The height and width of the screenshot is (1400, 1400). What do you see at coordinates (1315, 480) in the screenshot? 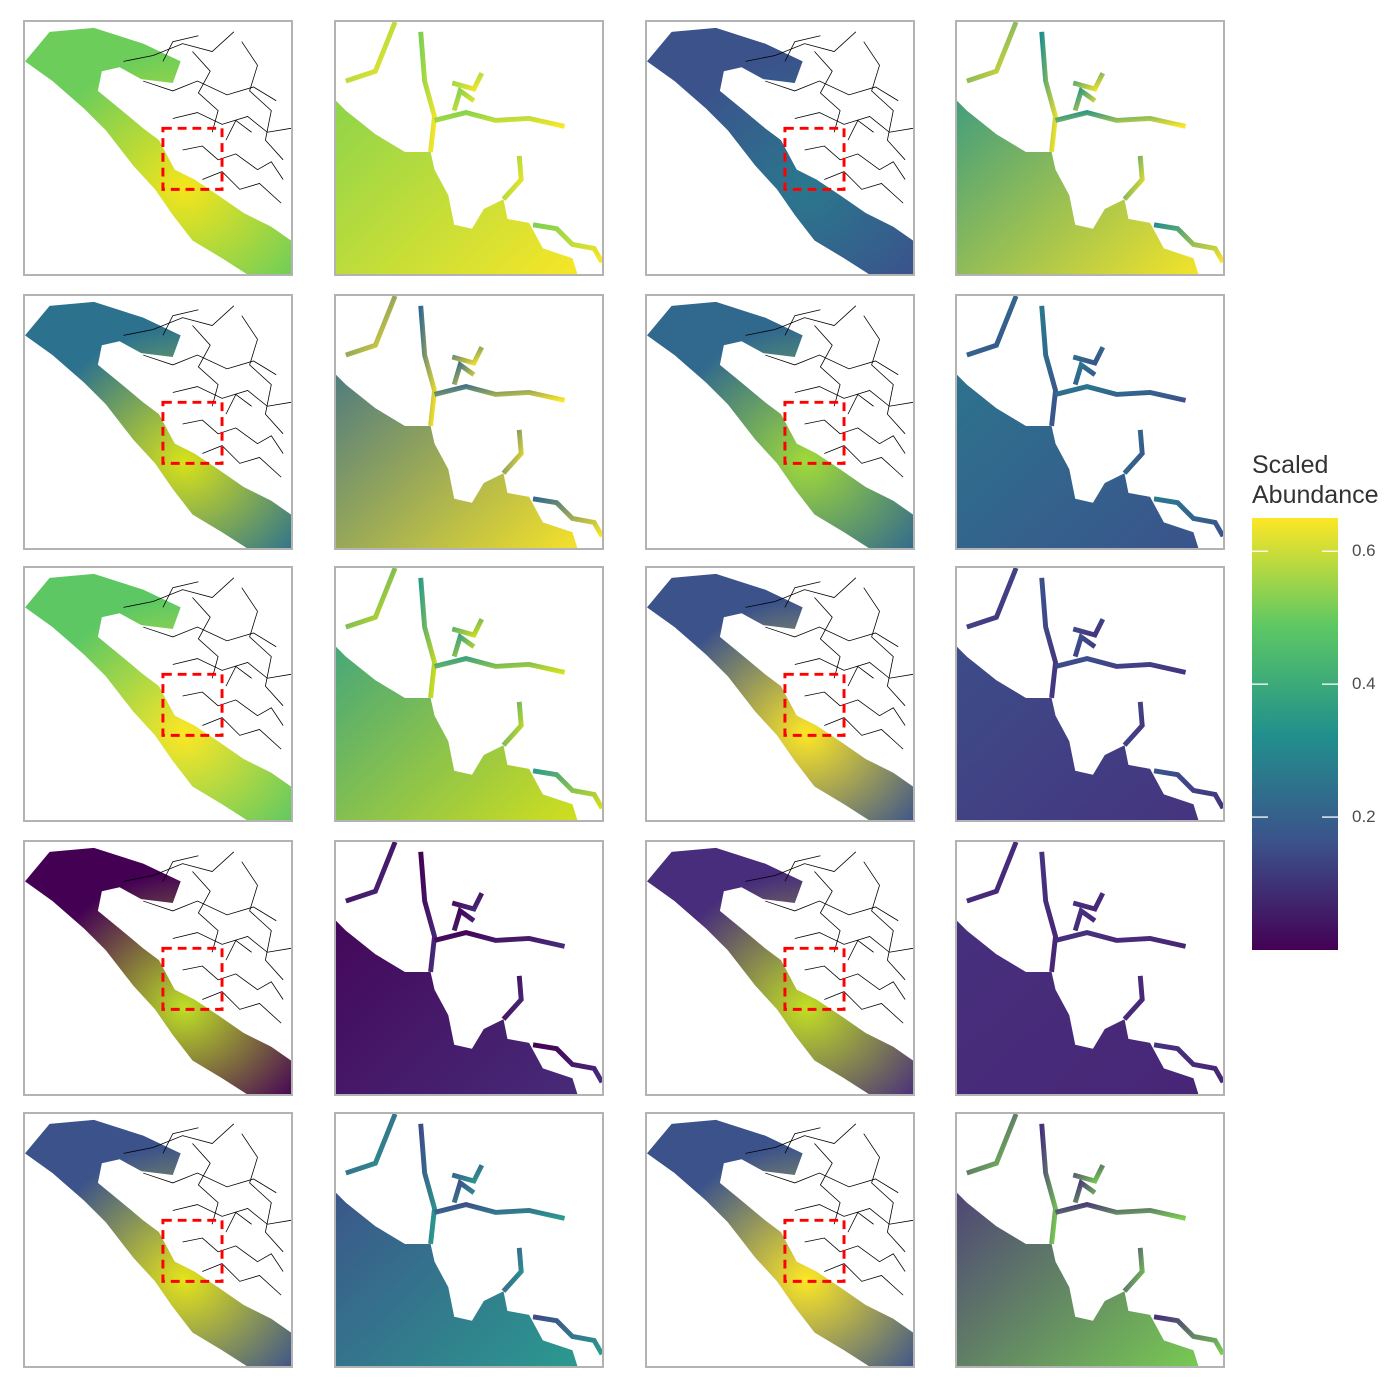
I see `legend-title: Scaled Abundance` at bounding box center [1315, 480].